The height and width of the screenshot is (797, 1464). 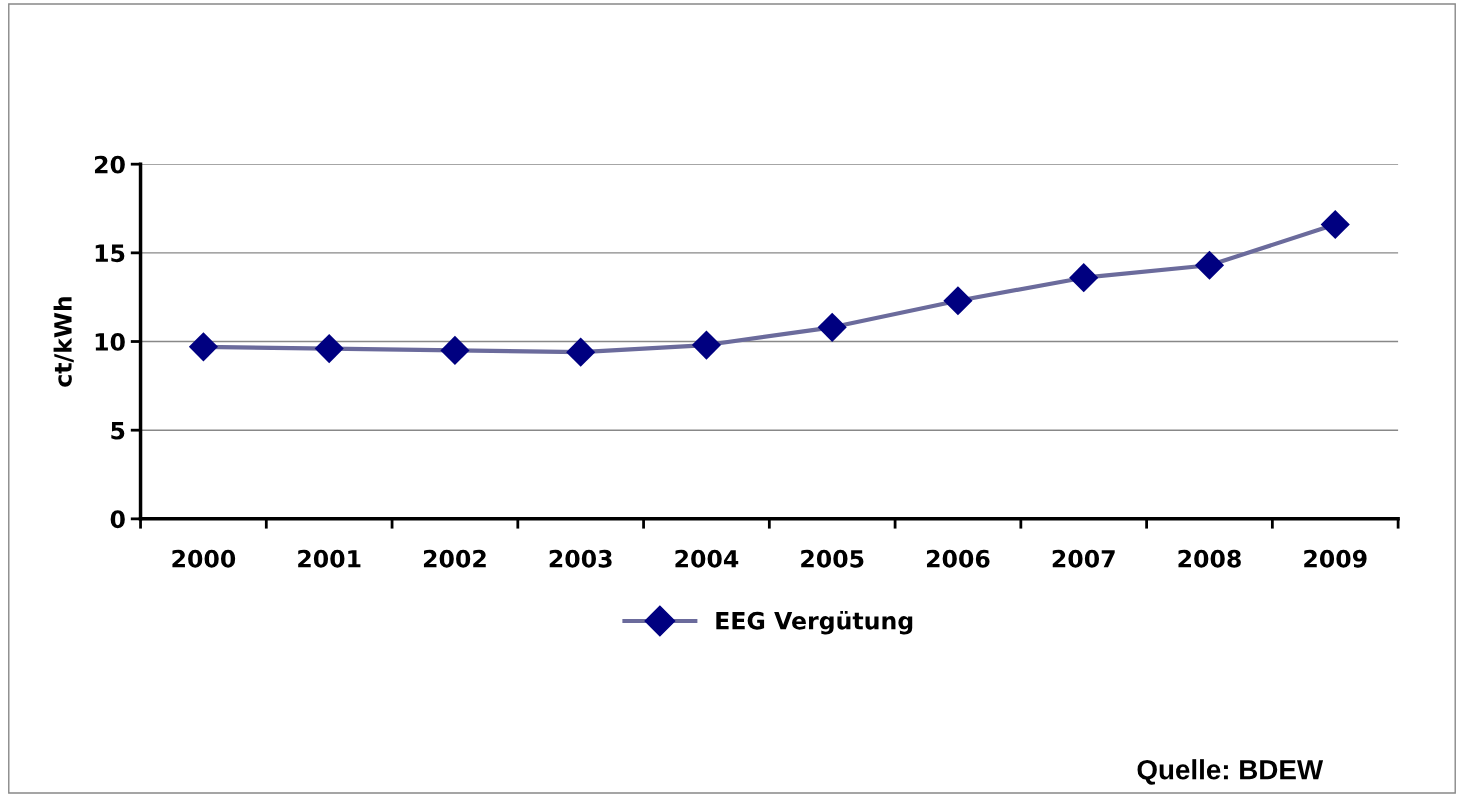 What do you see at coordinates (832, 558) in the screenshot?
I see `x-tick-label: 2005` at bounding box center [832, 558].